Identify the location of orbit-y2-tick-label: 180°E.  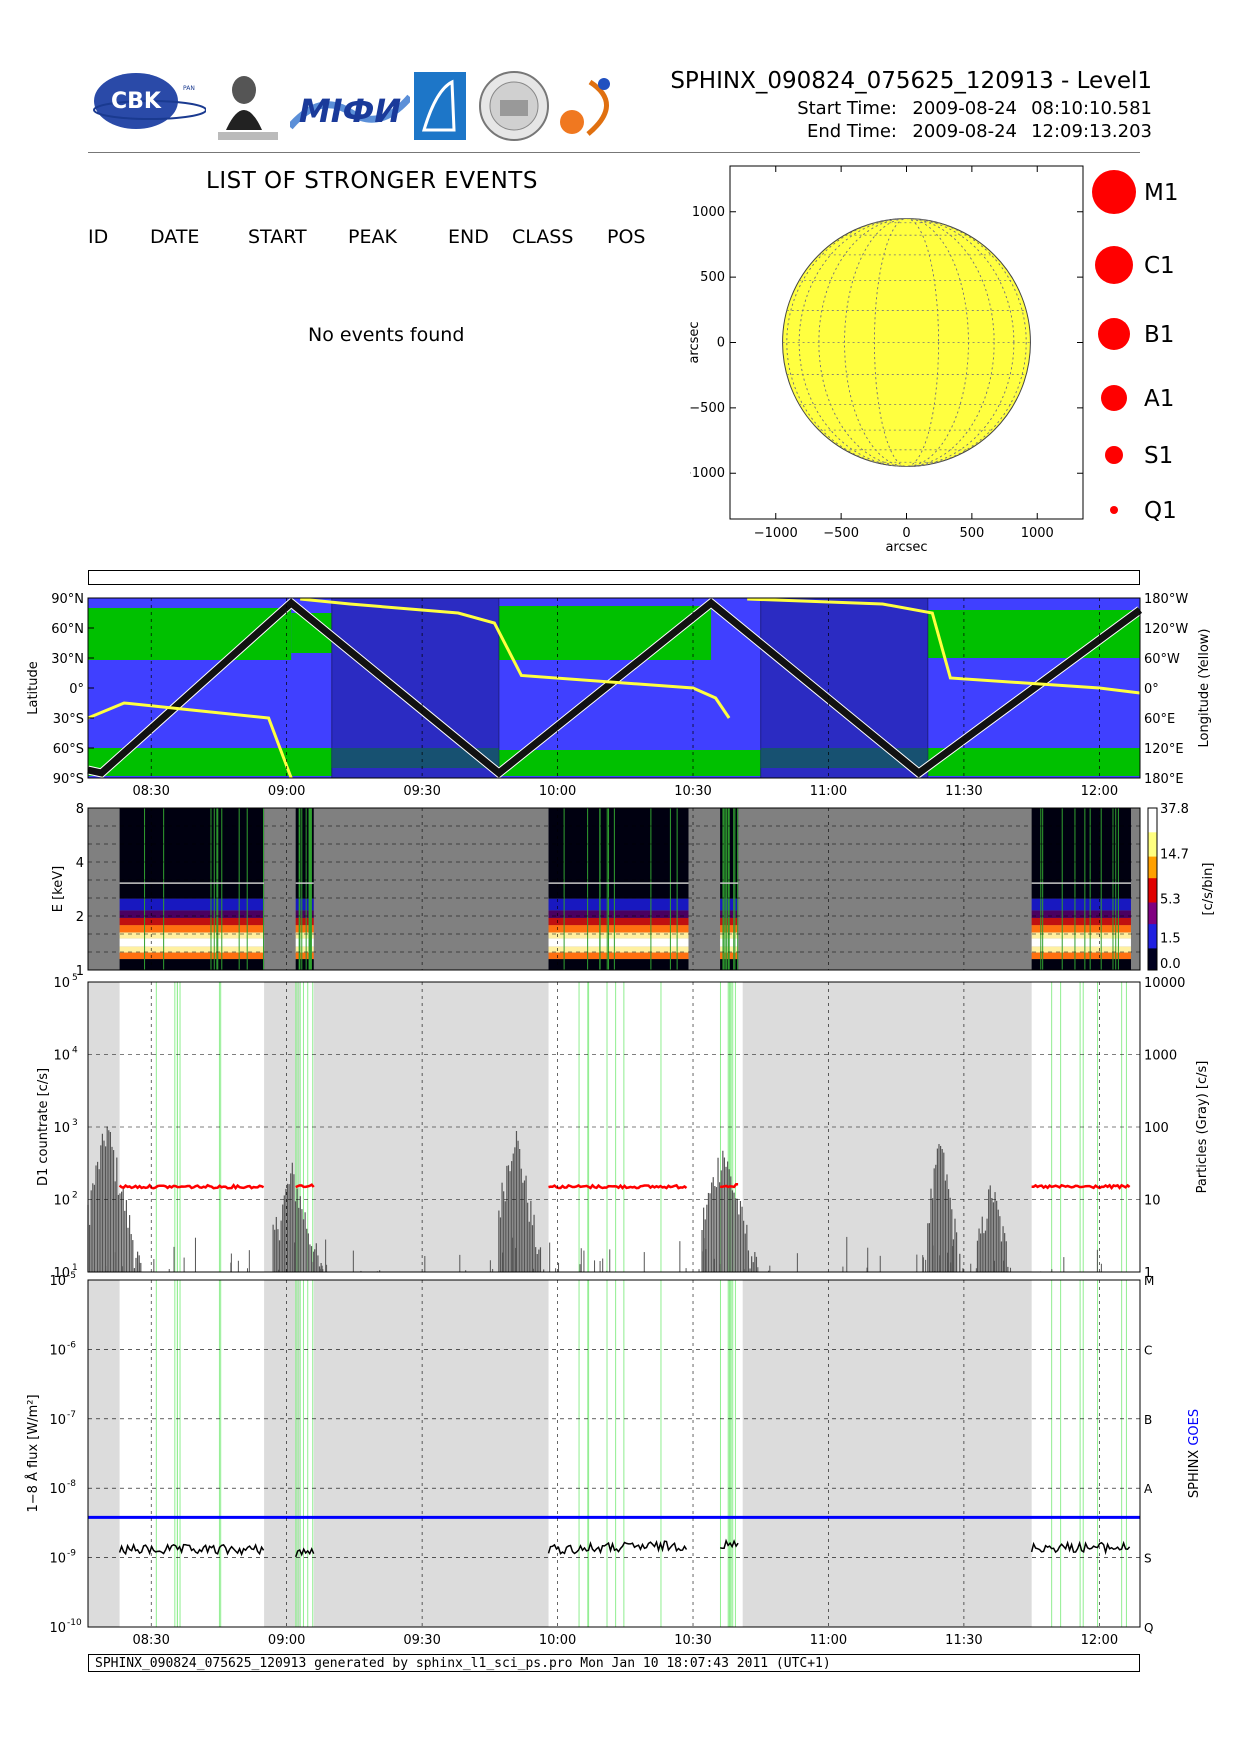
(1164, 779).